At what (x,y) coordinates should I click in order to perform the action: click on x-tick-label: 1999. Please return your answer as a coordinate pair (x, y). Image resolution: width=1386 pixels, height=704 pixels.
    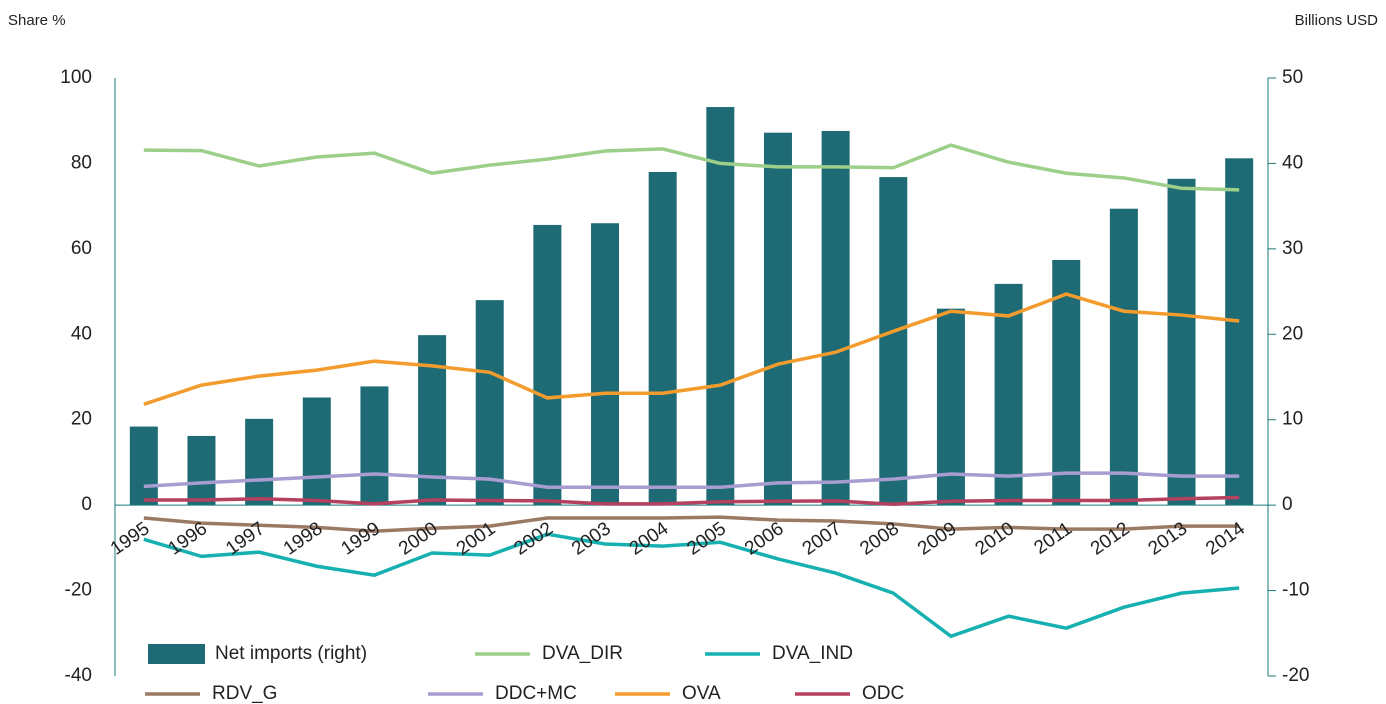
    Looking at the image, I should click on (360, 538).